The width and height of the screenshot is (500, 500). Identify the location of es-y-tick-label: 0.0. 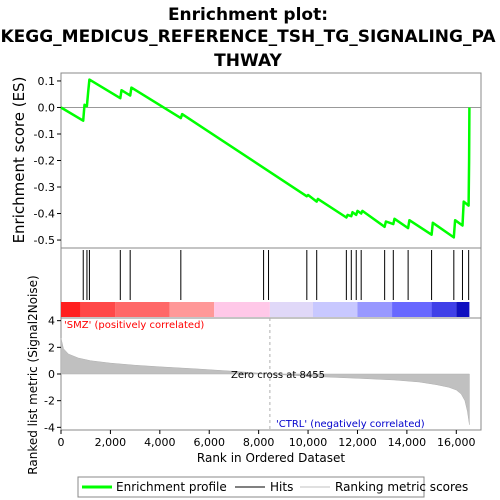
(47, 107).